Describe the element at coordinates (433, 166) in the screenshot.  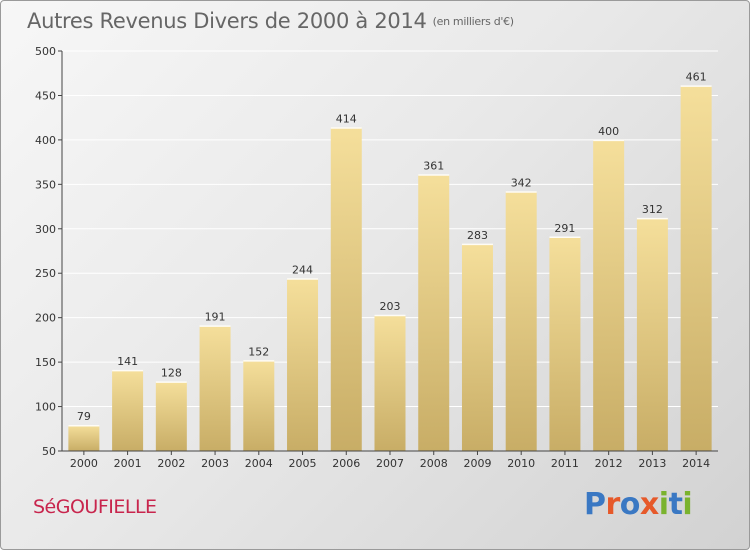
I see `bar-value-label: 361` at that location.